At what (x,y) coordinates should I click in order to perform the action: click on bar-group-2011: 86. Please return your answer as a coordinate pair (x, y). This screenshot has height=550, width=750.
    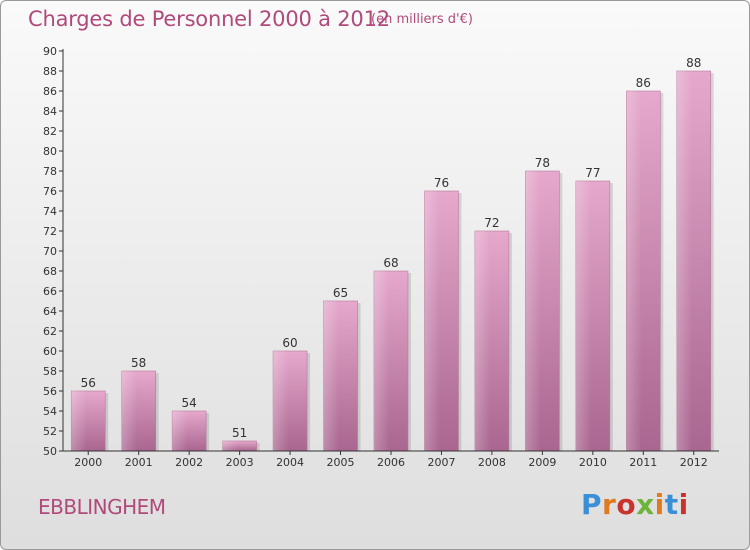
    Looking at the image, I should click on (645, 264).